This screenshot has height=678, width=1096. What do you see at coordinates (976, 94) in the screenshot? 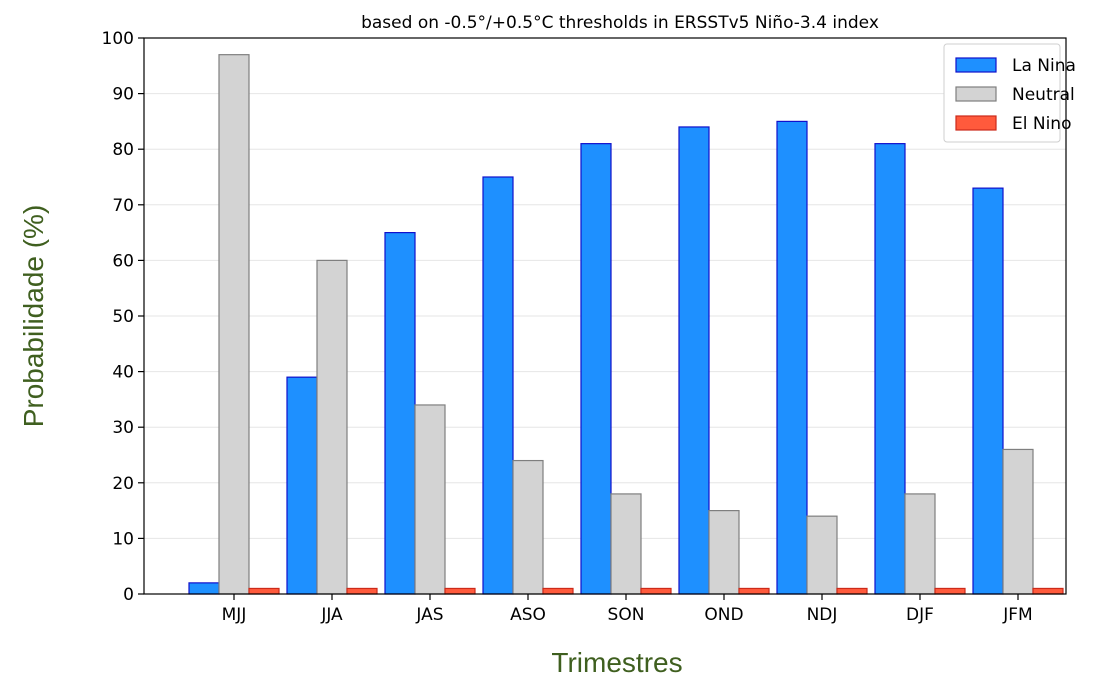
I see `legend-swatch-neutral` at bounding box center [976, 94].